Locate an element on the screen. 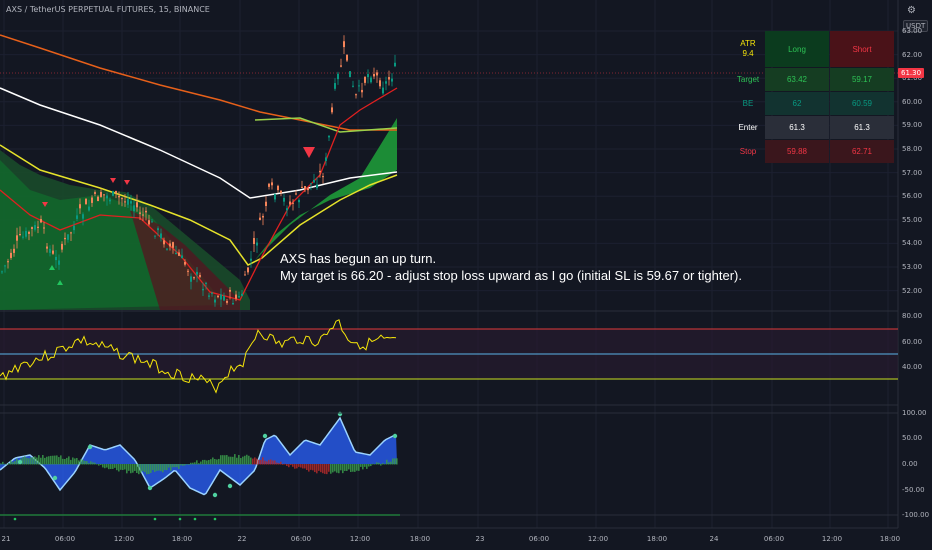 The image size is (932, 550). time-axis-label: 06:00 is located at coordinates (539, 539).